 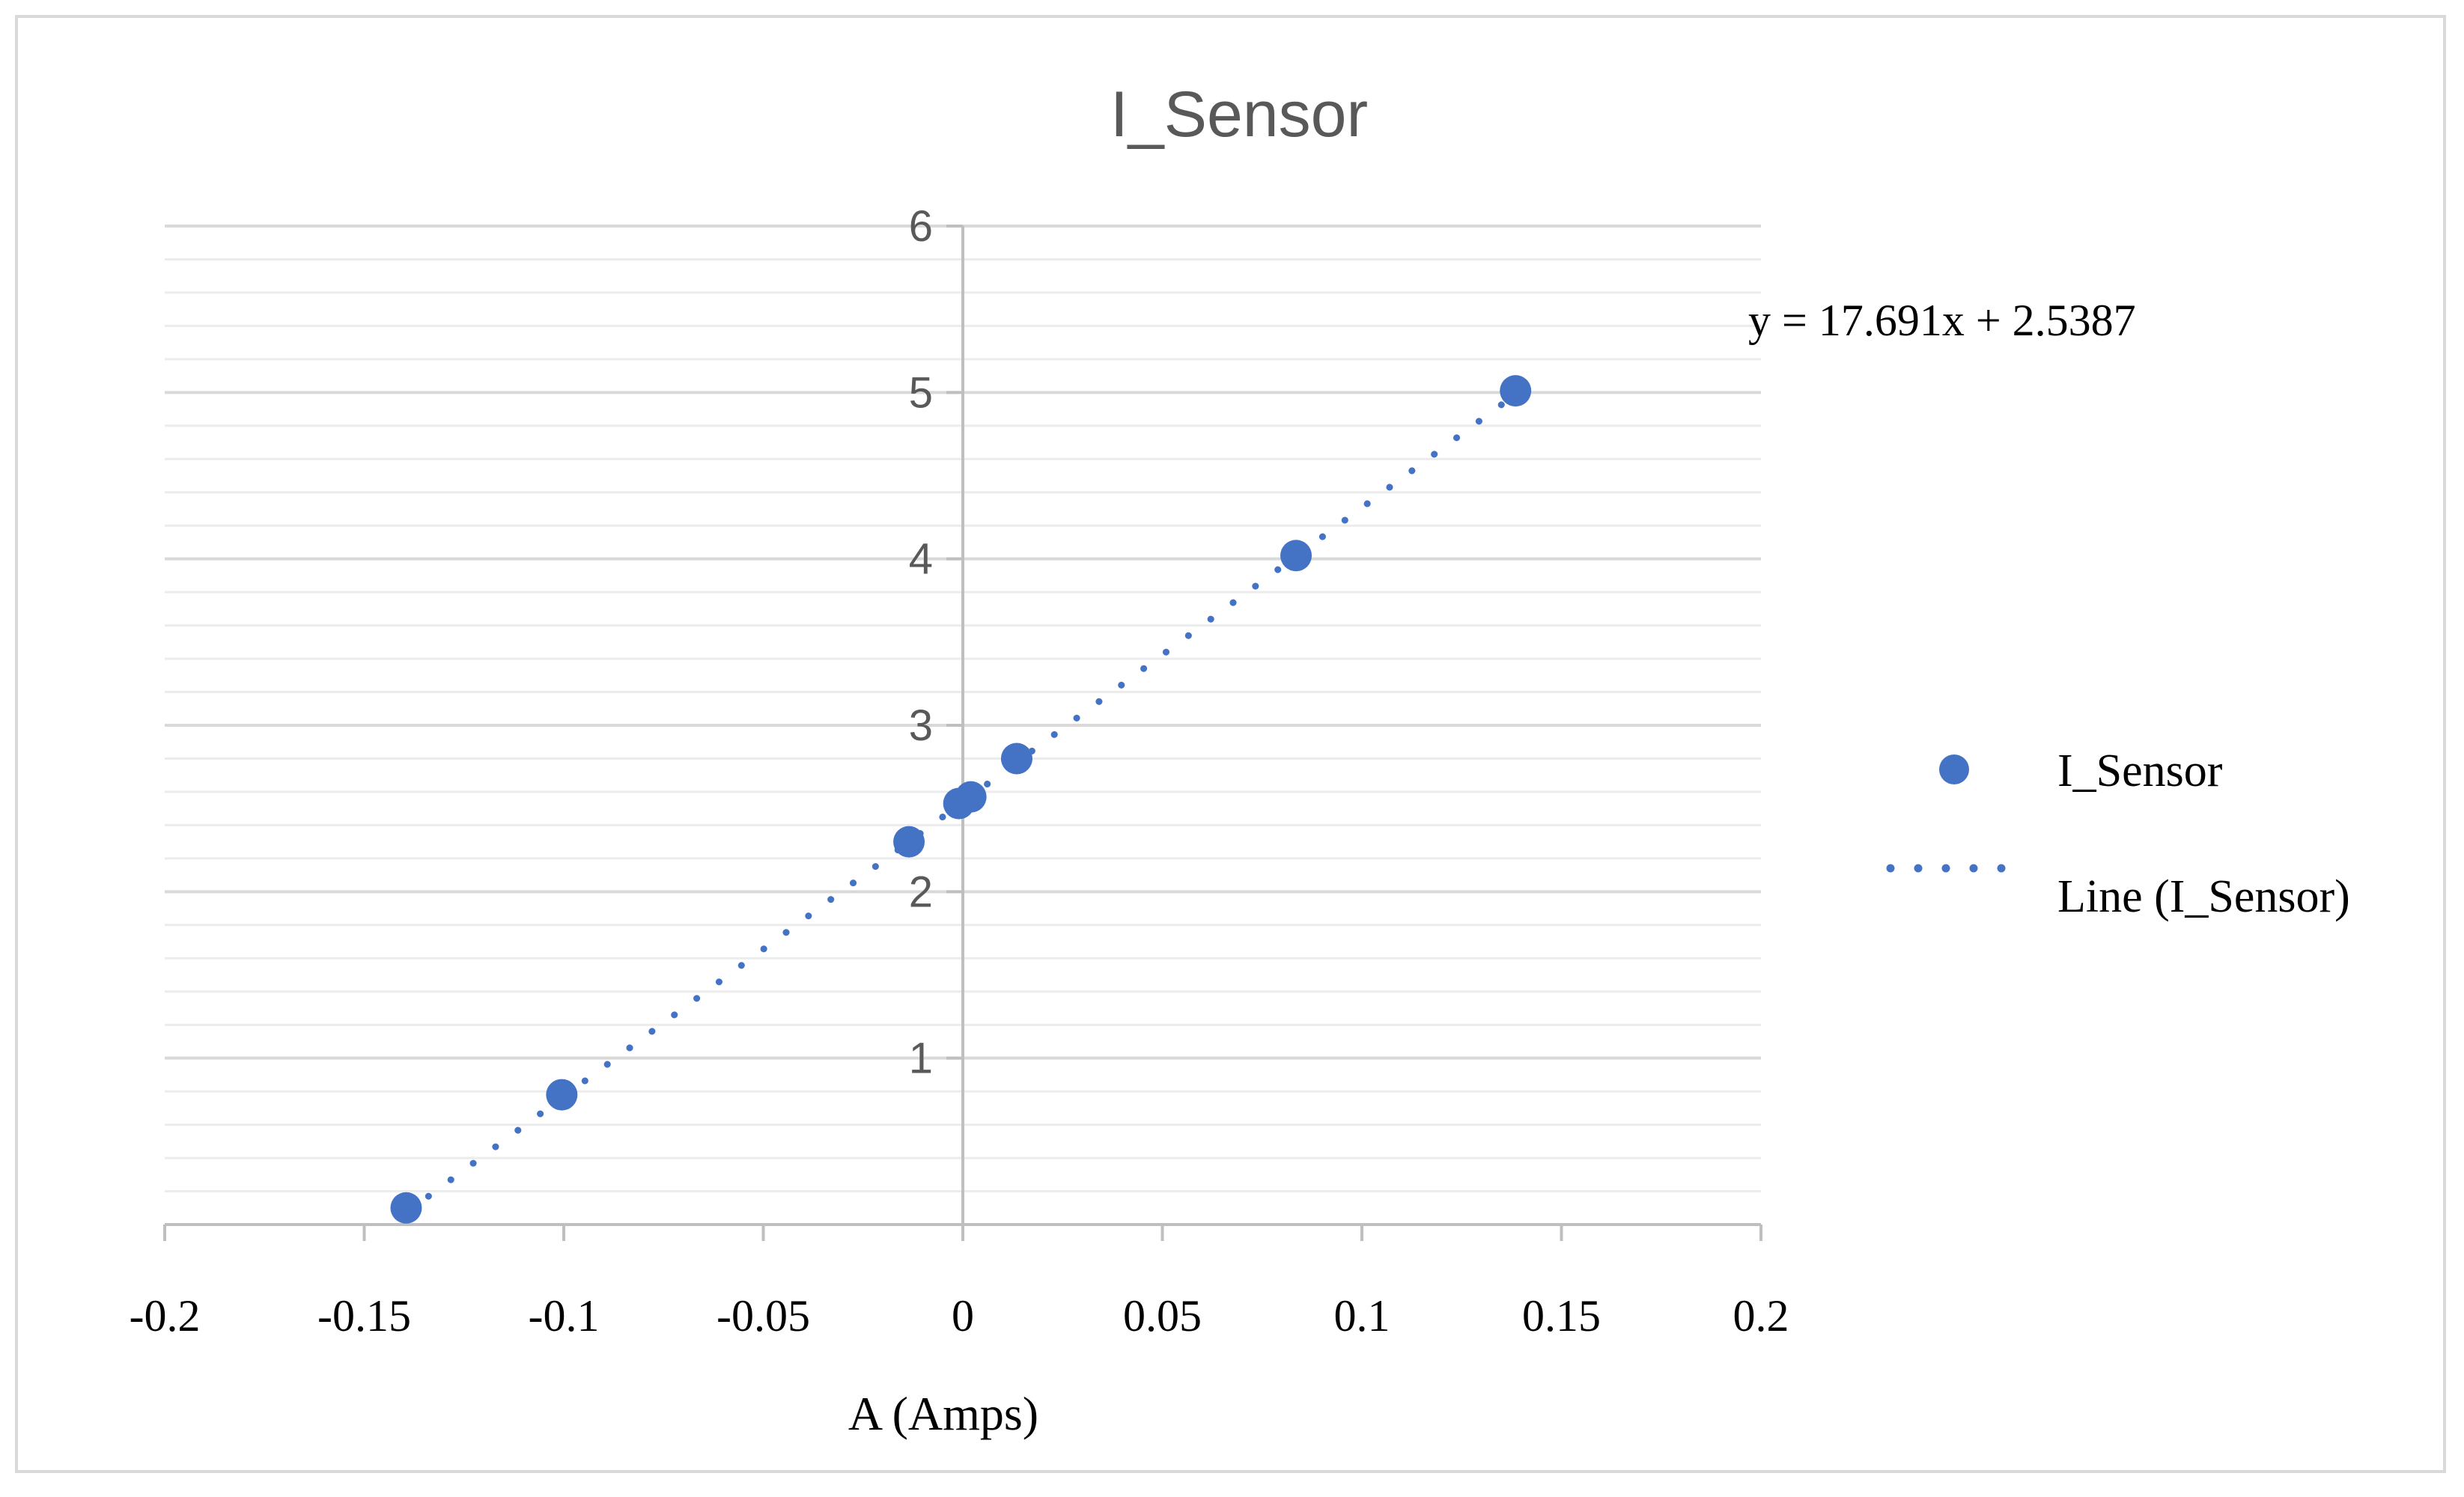 What do you see at coordinates (963, 1316) in the screenshot?
I see `x-tick-label: 0` at bounding box center [963, 1316].